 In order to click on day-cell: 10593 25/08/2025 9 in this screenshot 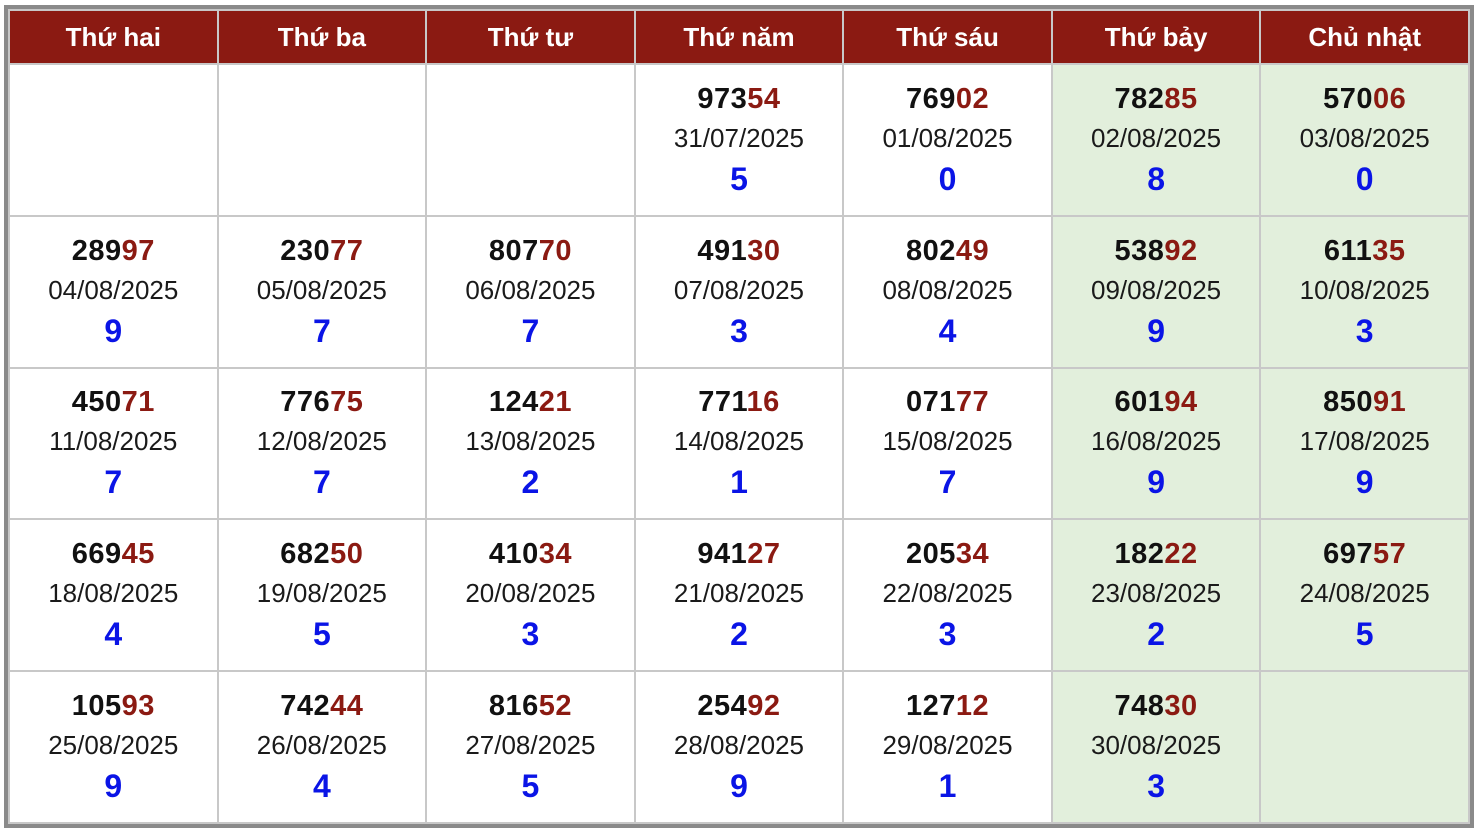, I will do `click(113, 747)`.